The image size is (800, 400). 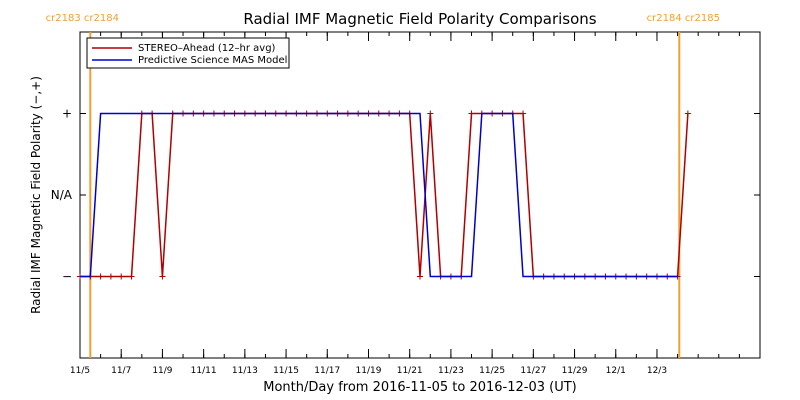 What do you see at coordinates (36, 195) in the screenshot?
I see `y-axis-title: Radial IMF Magnetic Field Polarity (−,+)` at bounding box center [36, 195].